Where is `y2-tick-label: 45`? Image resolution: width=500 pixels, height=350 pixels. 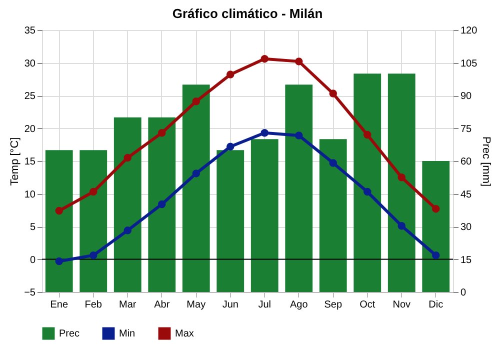 y2-tick-label: 45 is located at coordinates (466, 194).